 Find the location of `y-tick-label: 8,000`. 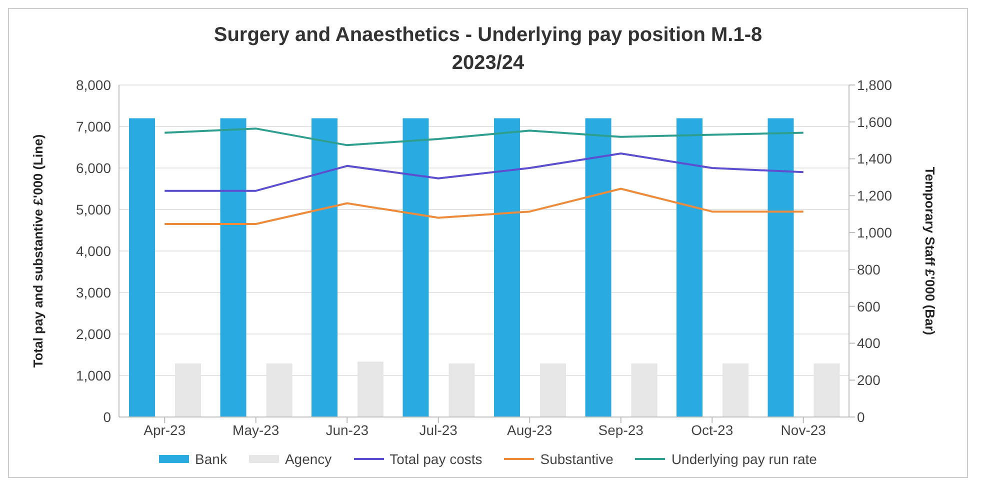

y-tick-label: 8,000 is located at coordinates (94, 84).